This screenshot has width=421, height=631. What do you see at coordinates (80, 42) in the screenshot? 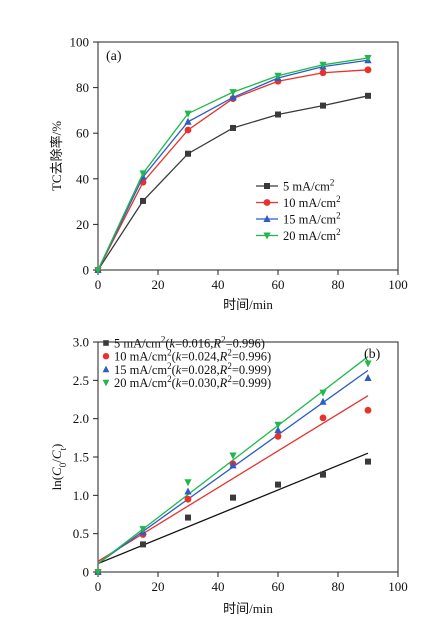
I see `y-tick-label: 100` at bounding box center [80, 42].